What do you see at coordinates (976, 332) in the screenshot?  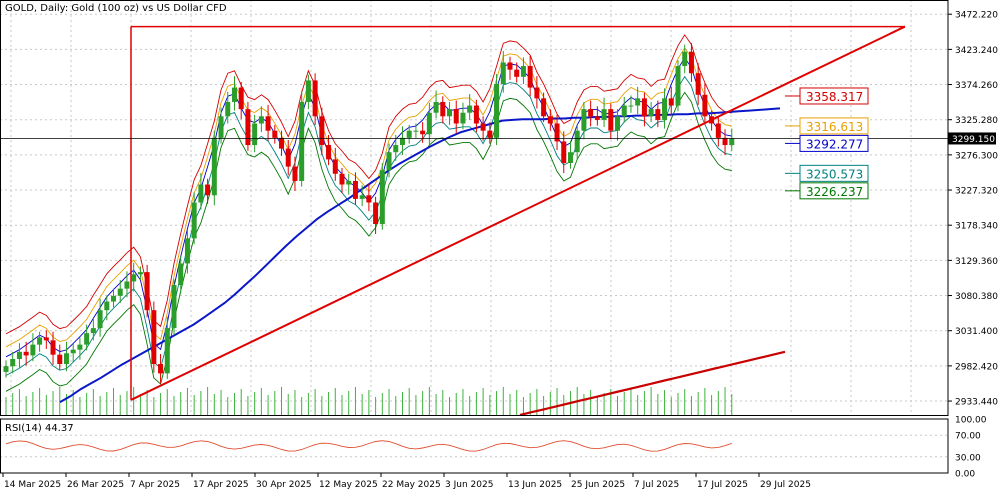 I see `price-tick-label: 3031.400` at bounding box center [976, 332].